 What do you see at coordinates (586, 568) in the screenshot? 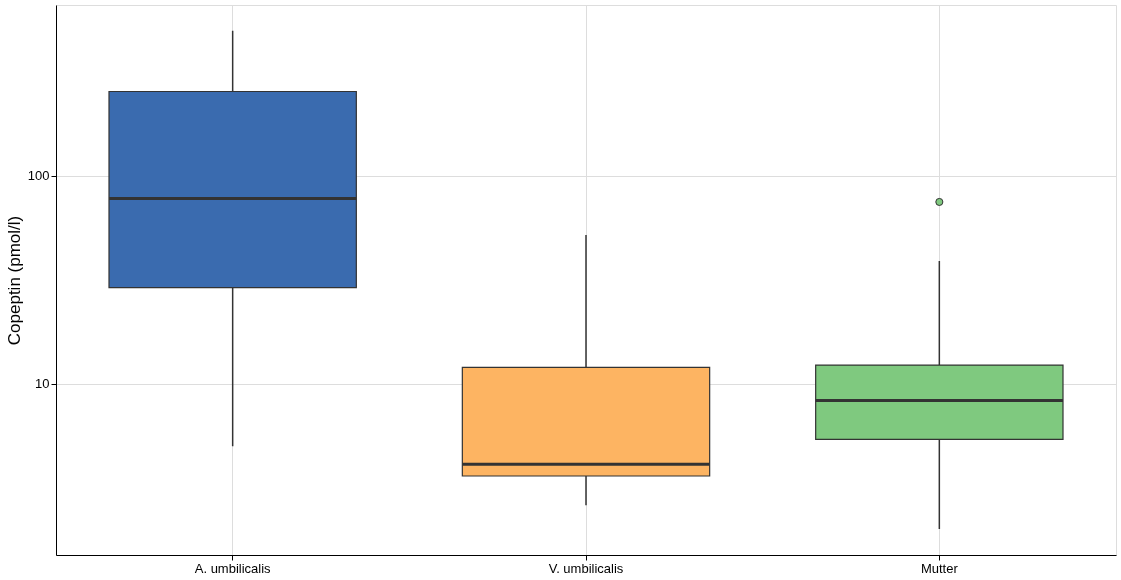
I see `x-tick-label: V. umbilicalis` at bounding box center [586, 568].